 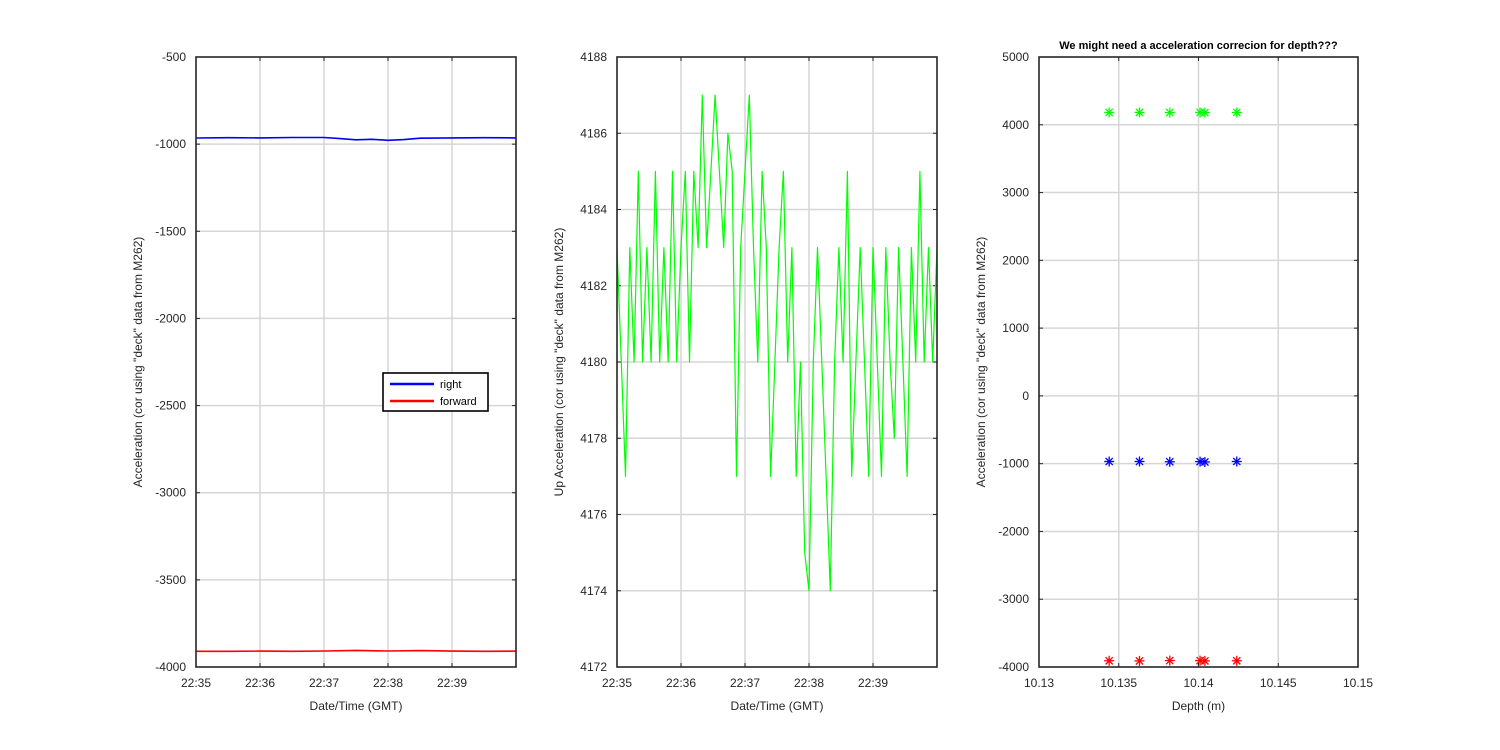 What do you see at coordinates (170, 580) in the screenshot?
I see `y-tick-label: -3500` at bounding box center [170, 580].